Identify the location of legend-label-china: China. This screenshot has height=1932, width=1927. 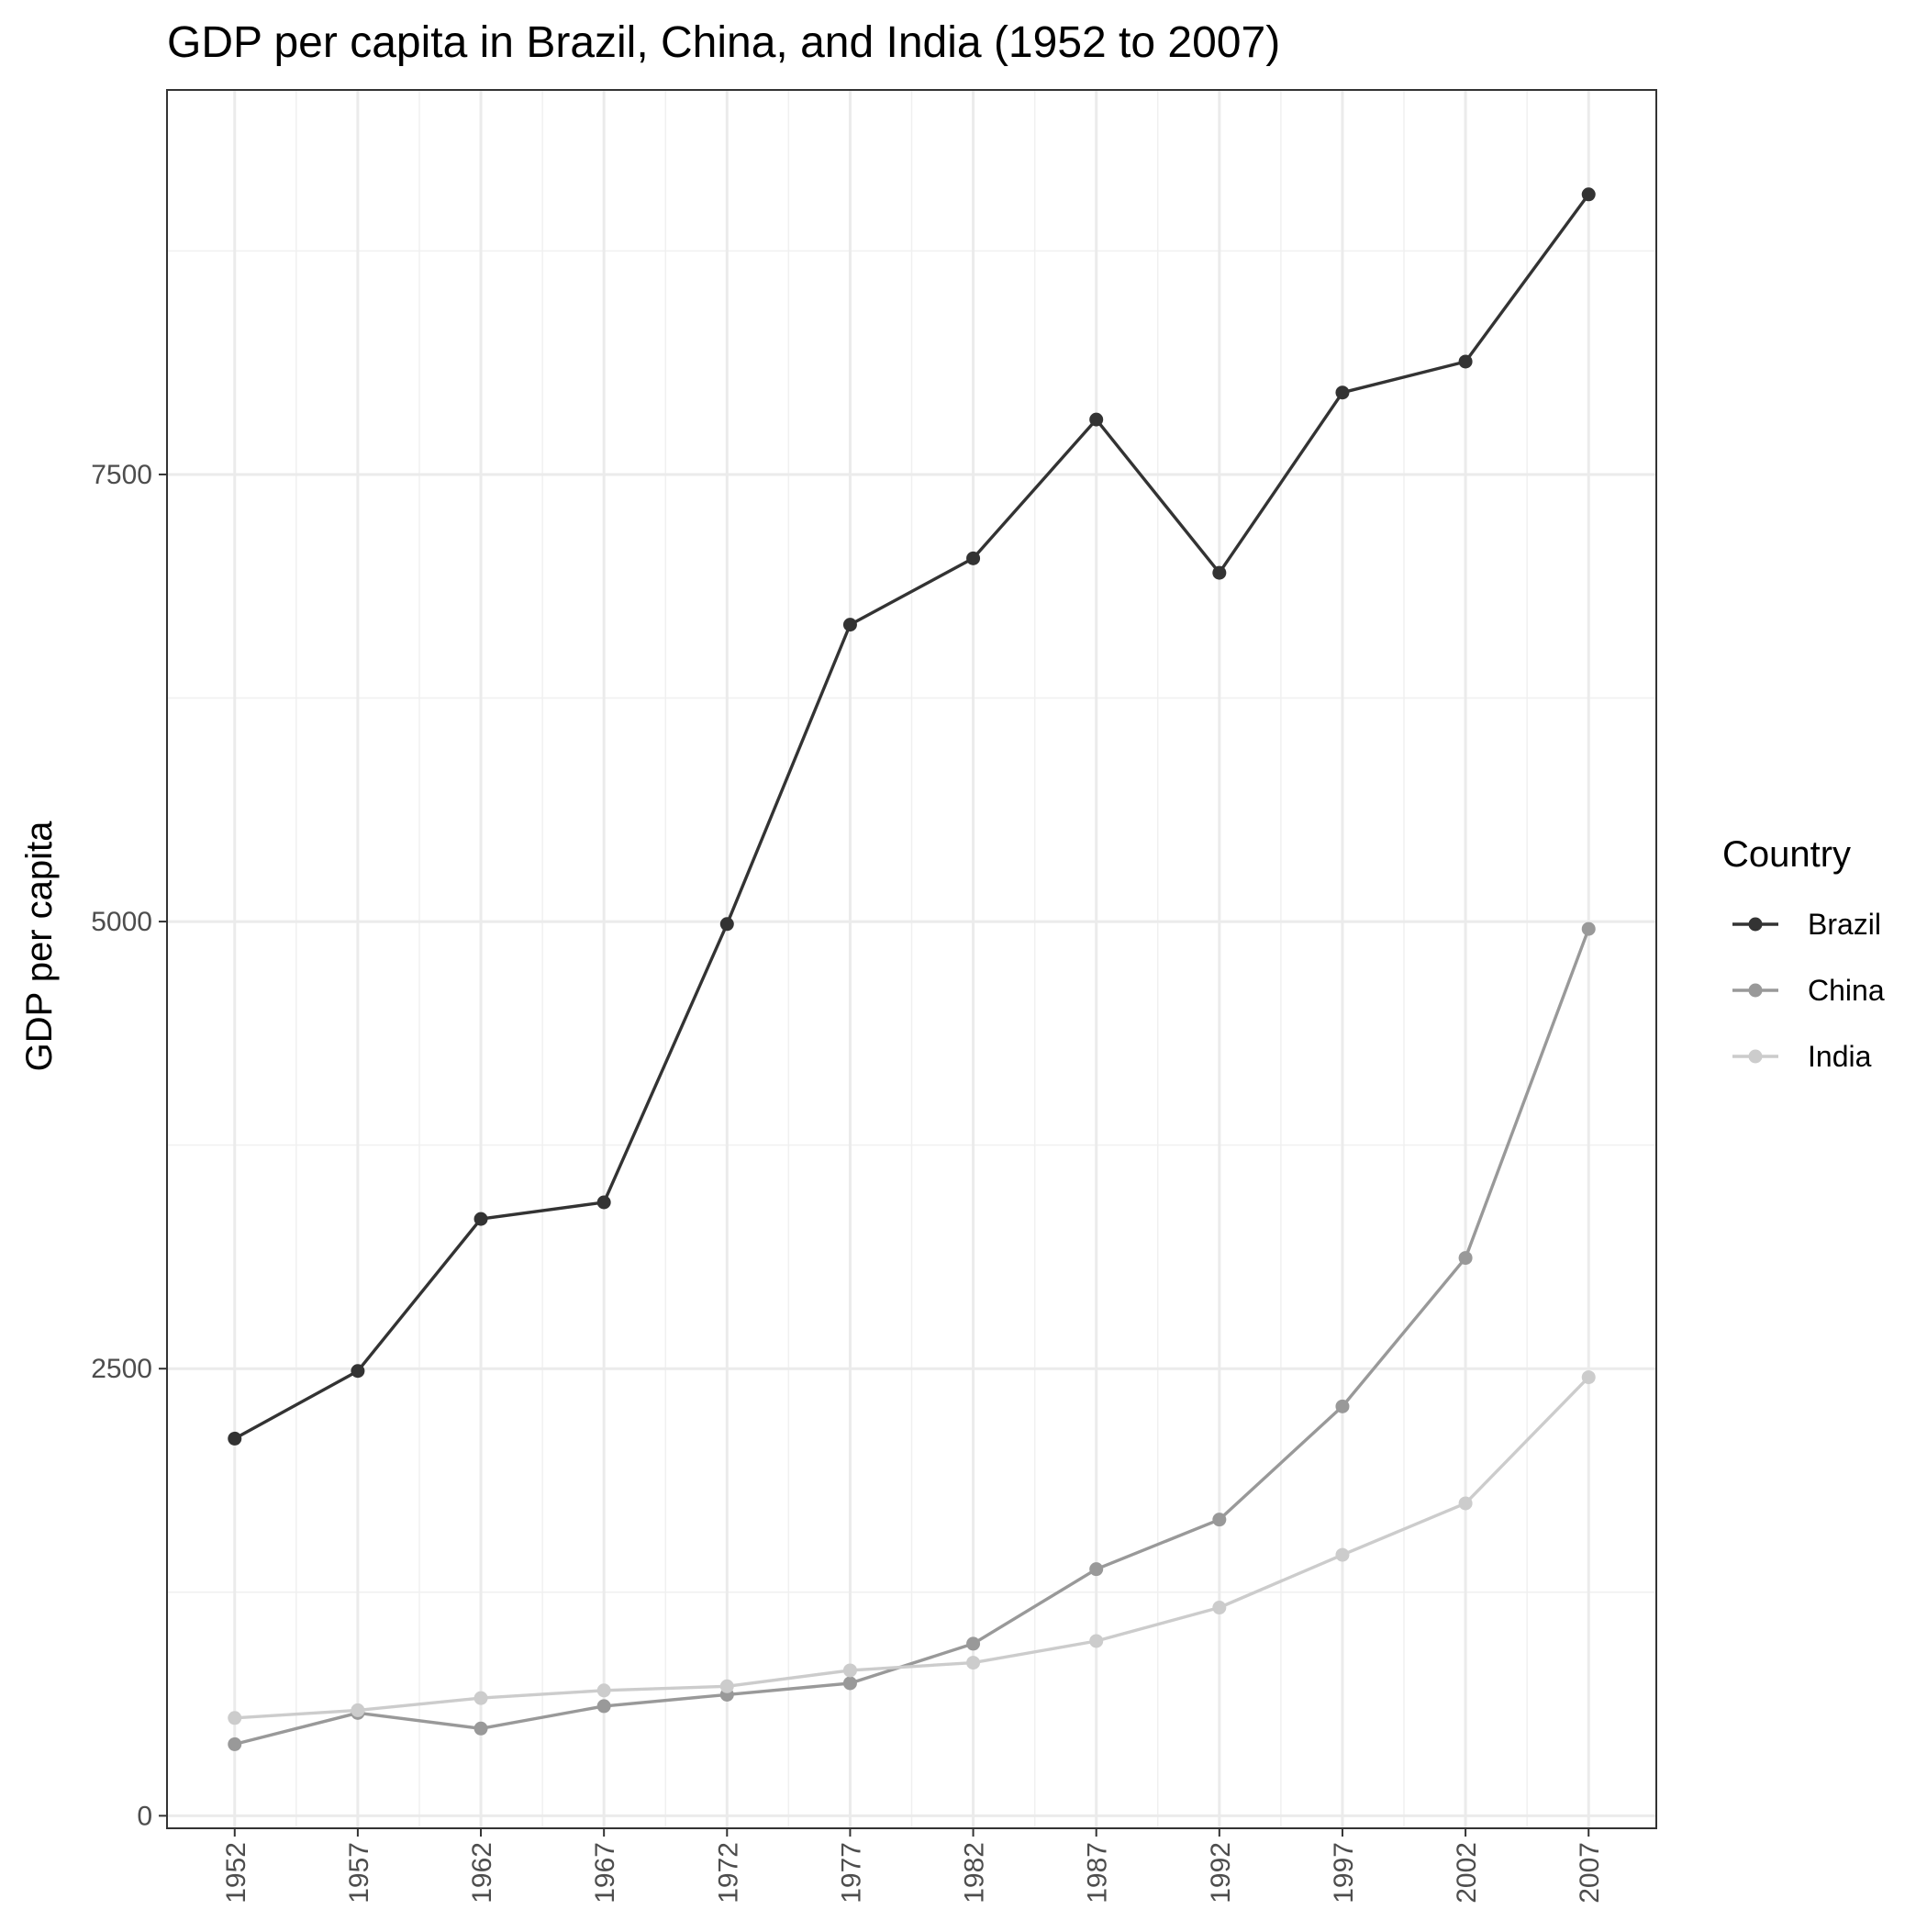
(1846, 990).